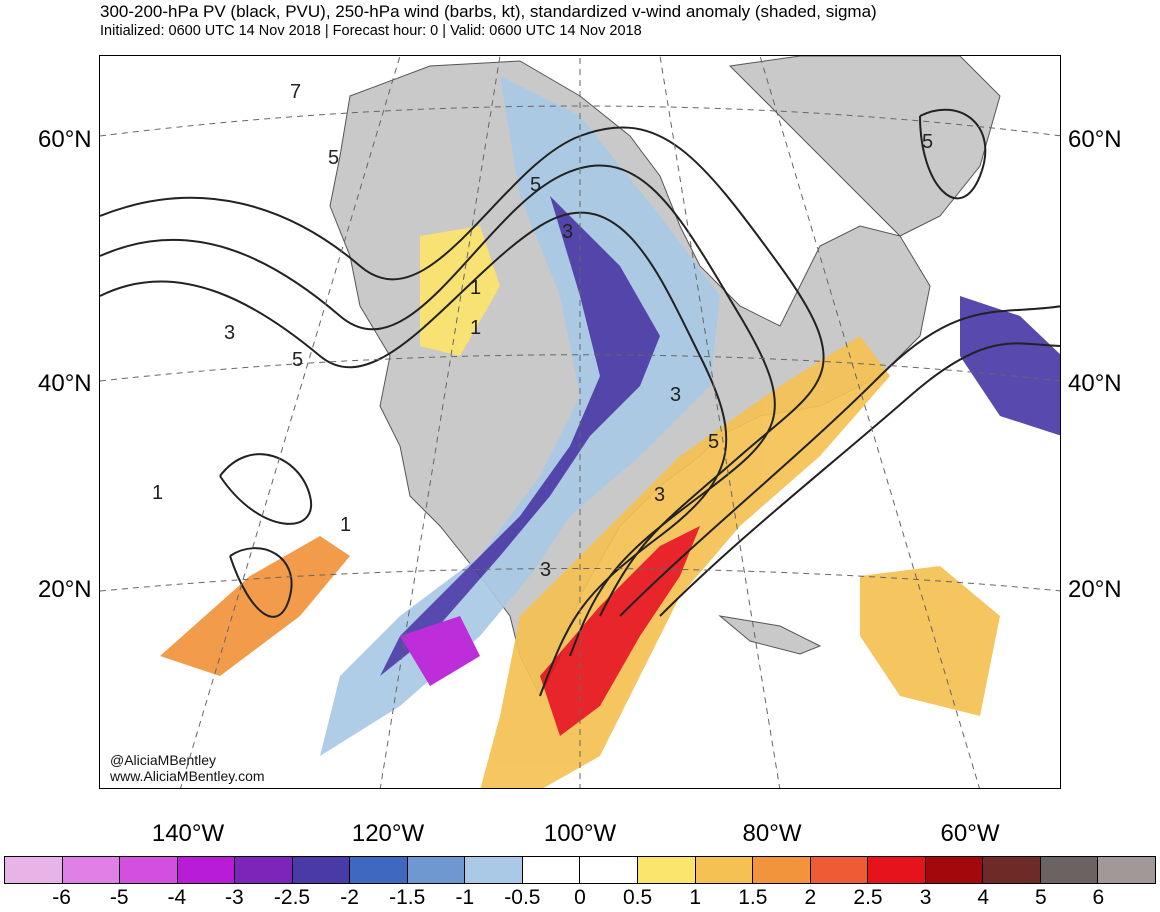 This screenshot has width=1160, height=912. What do you see at coordinates (65, 589) in the screenshot?
I see `lat-label-20n-left: 20°N` at bounding box center [65, 589].